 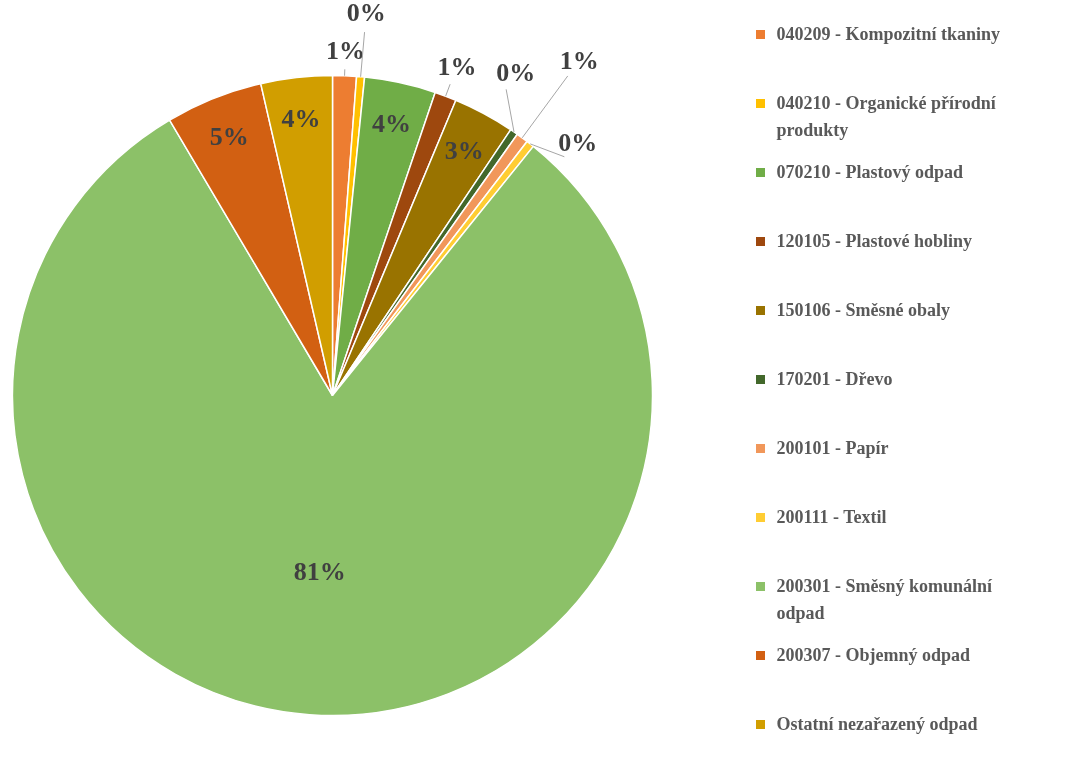 What do you see at coordinates (874, 240) in the screenshot?
I see `legend-label: 120105 - Plastové hobliny` at bounding box center [874, 240].